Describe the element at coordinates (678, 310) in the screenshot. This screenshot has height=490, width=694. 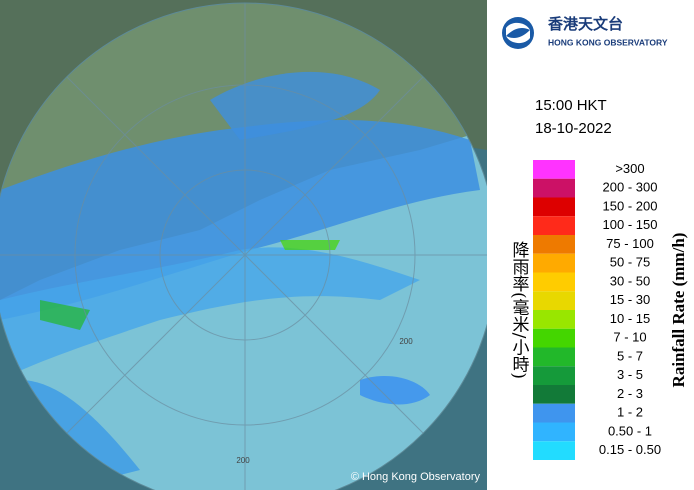
I see `legend-title-en: Rainfall Rate (mm/h)` at that location.